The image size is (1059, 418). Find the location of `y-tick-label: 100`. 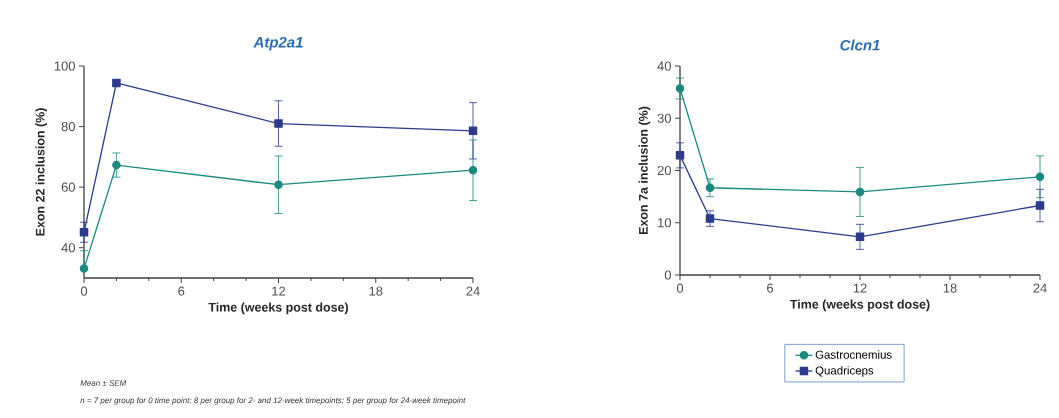

y-tick-label: 100 is located at coordinates (64, 66).